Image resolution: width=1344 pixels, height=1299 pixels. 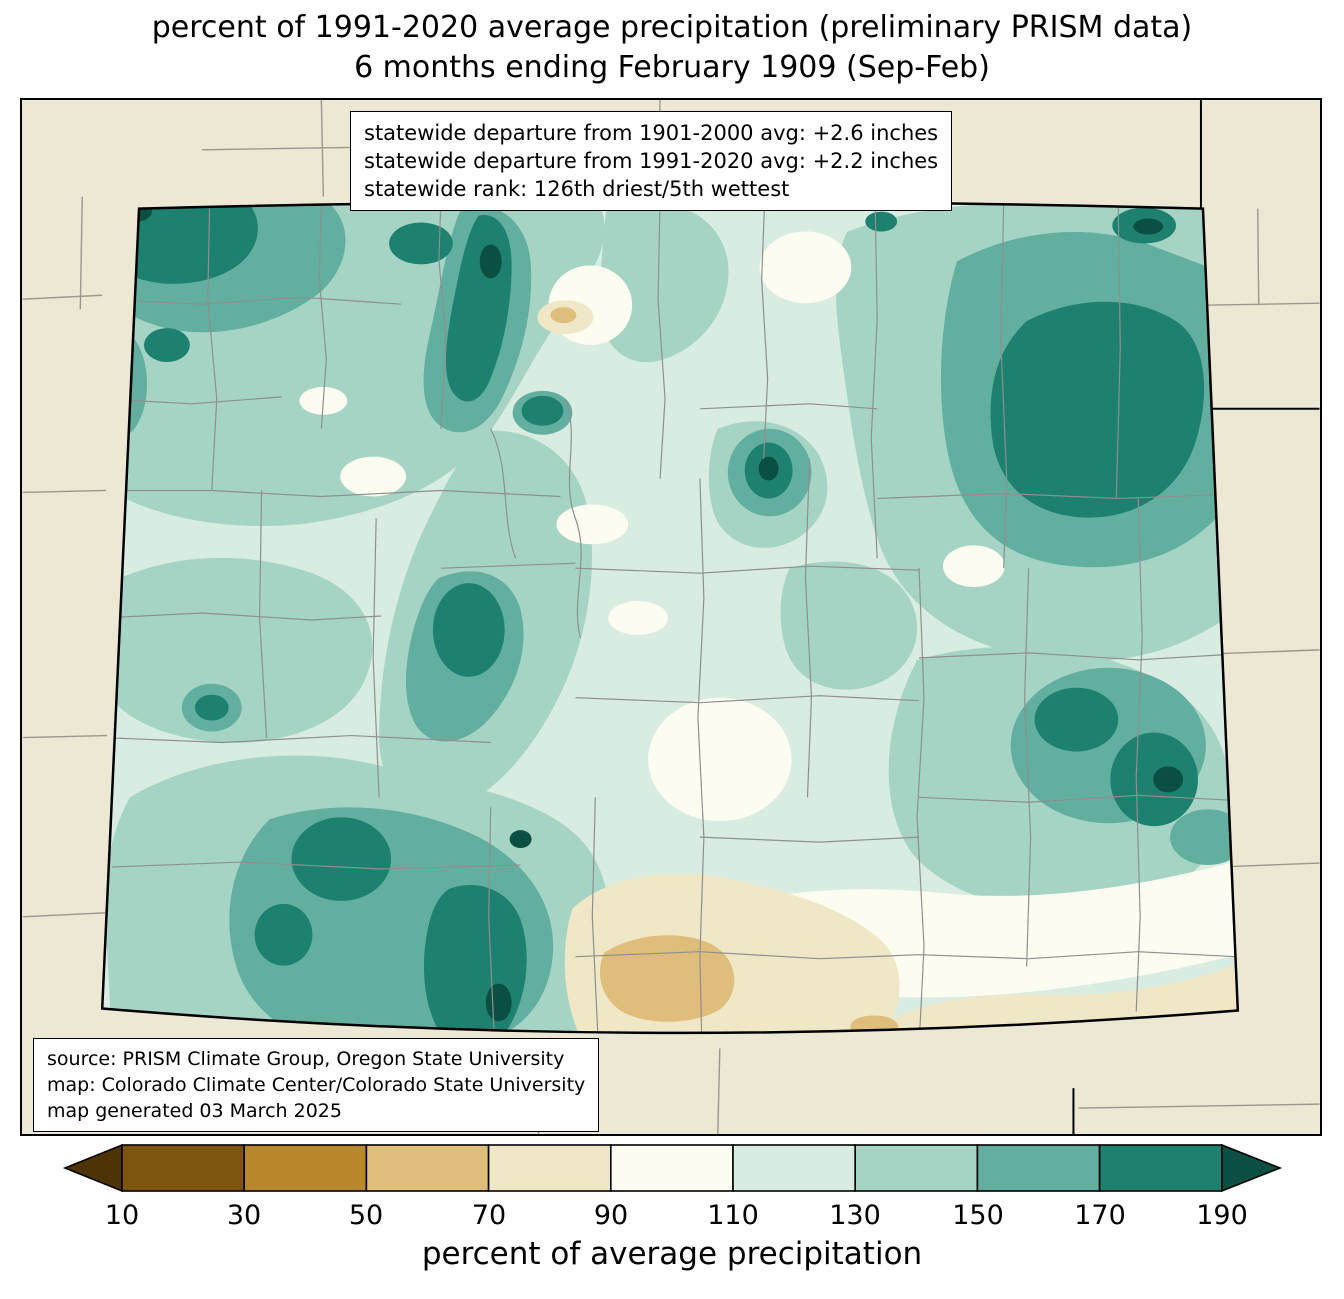 I want to click on colorbar-scale, so click(x=672, y=1168).